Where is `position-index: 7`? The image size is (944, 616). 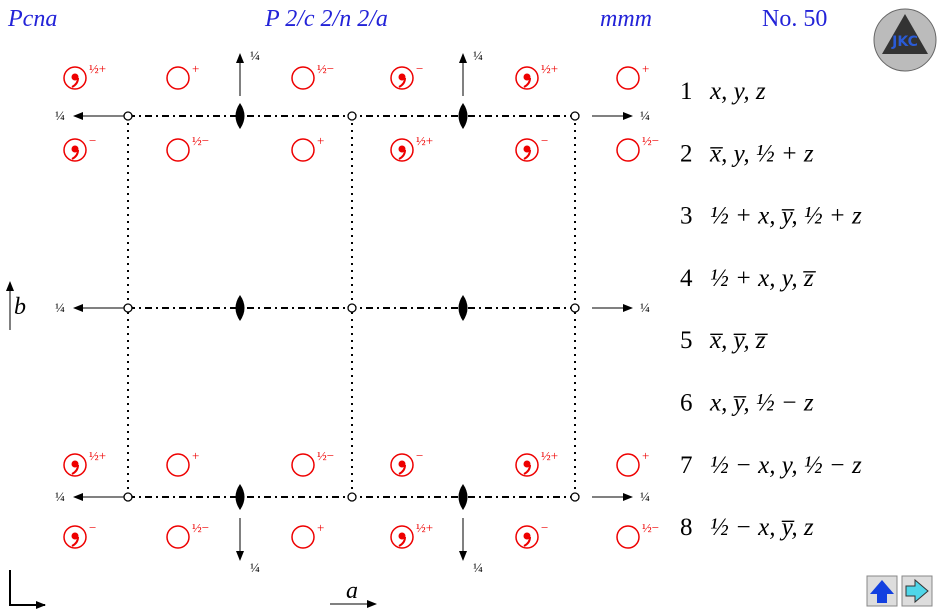
position-index: 7 is located at coordinates (686, 465).